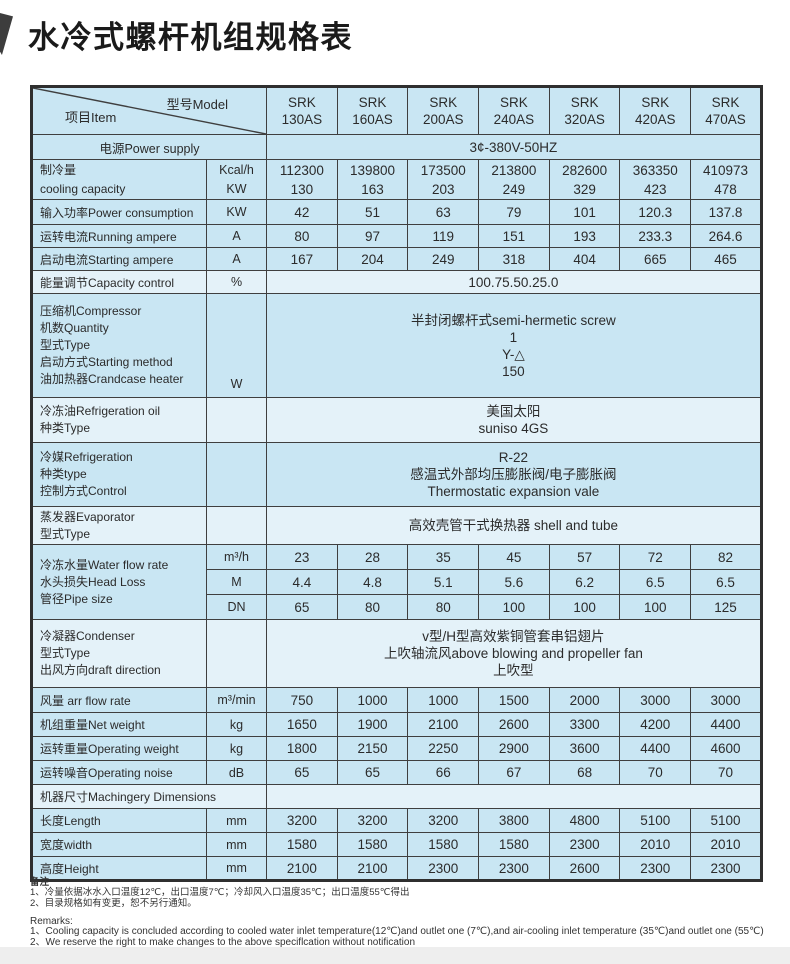 This screenshot has width=790, height=964. Describe the element at coordinates (513, 337) in the screenshot. I see `cell-line: 1` at that location.